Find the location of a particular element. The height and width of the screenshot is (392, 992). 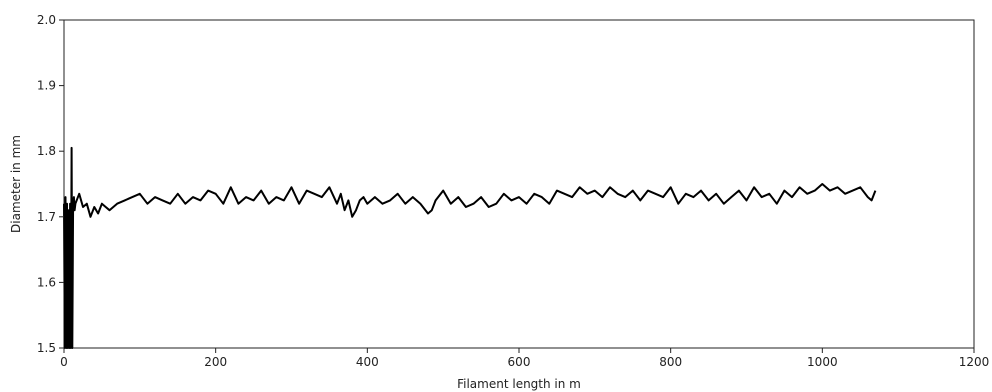

x-tick-label: 400 is located at coordinates (367, 362).